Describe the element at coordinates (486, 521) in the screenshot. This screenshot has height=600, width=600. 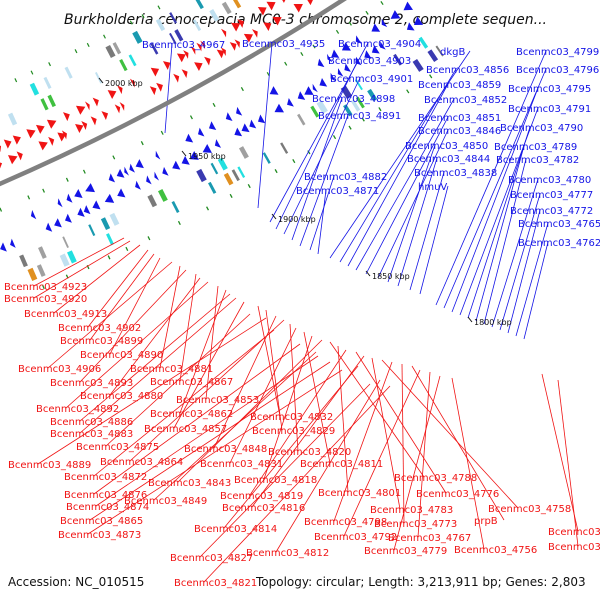
I see `reverse-gene-label: prpB` at that location.